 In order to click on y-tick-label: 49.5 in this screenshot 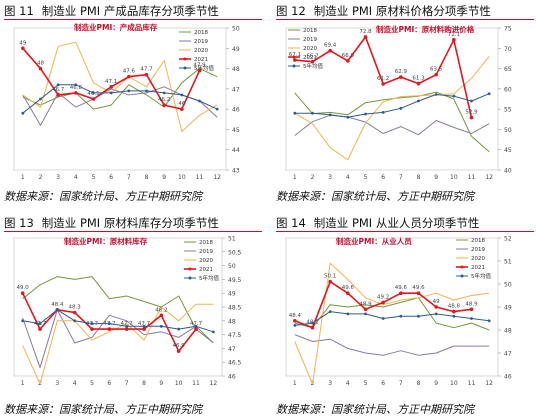, I will do `click(235, 280)`.